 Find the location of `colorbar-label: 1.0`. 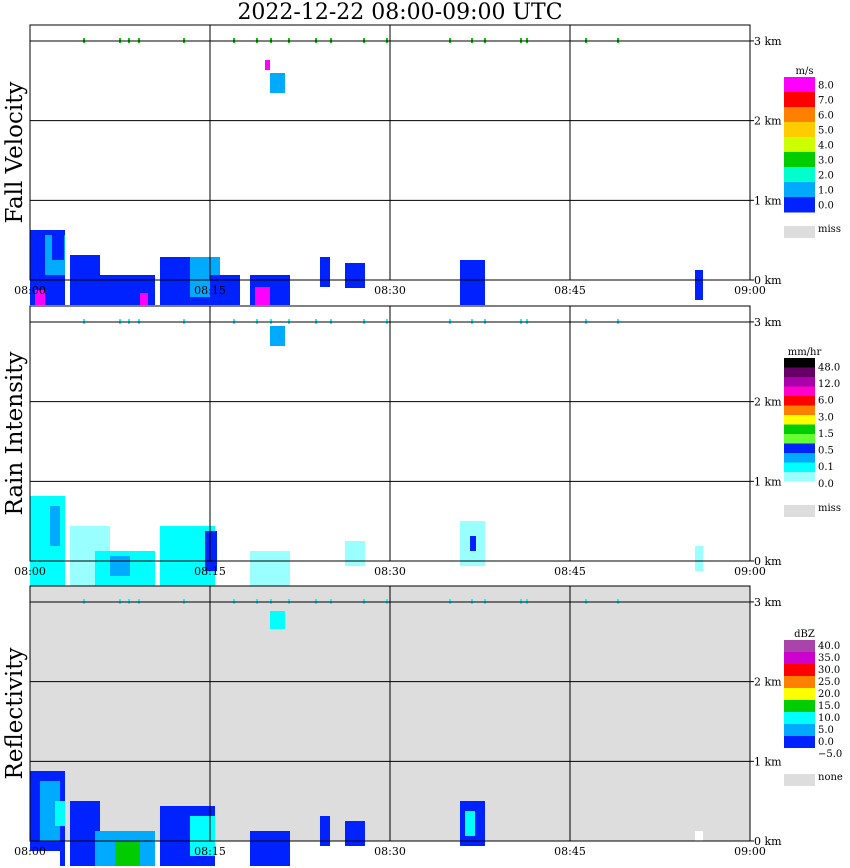

colorbar-label: 1.0 is located at coordinates (826, 190).